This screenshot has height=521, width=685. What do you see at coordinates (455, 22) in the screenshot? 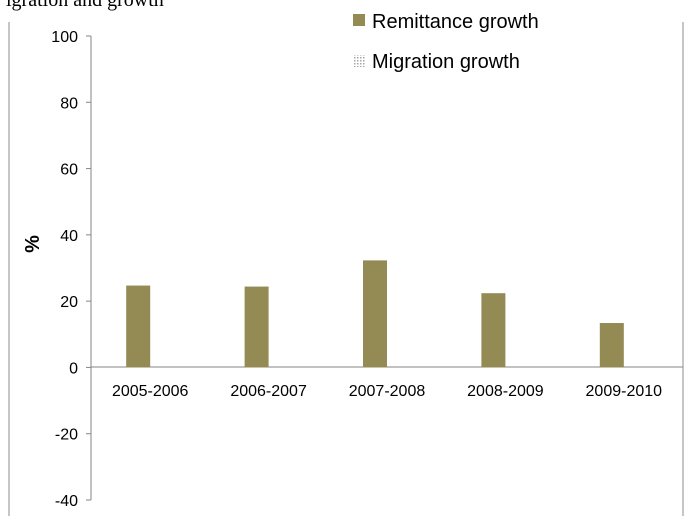
I see `legend-label-remittance-growth: Remittance growth` at bounding box center [455, 22].